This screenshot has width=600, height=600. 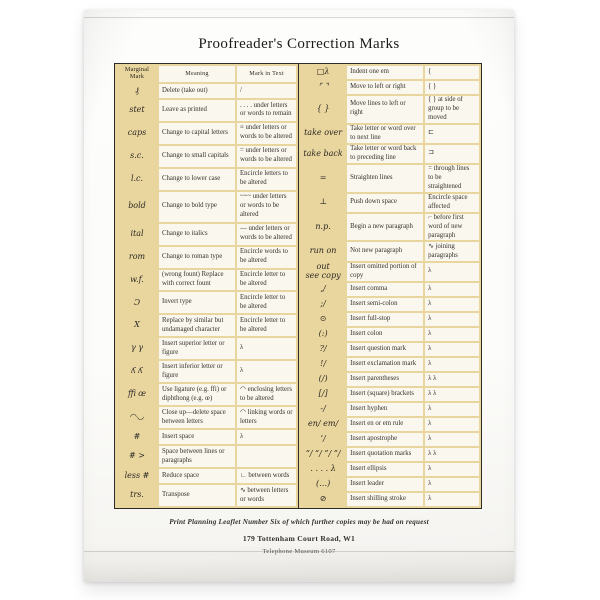 I want to click on meaning-text: Insert semi-colon, so click(x=385, y=305).